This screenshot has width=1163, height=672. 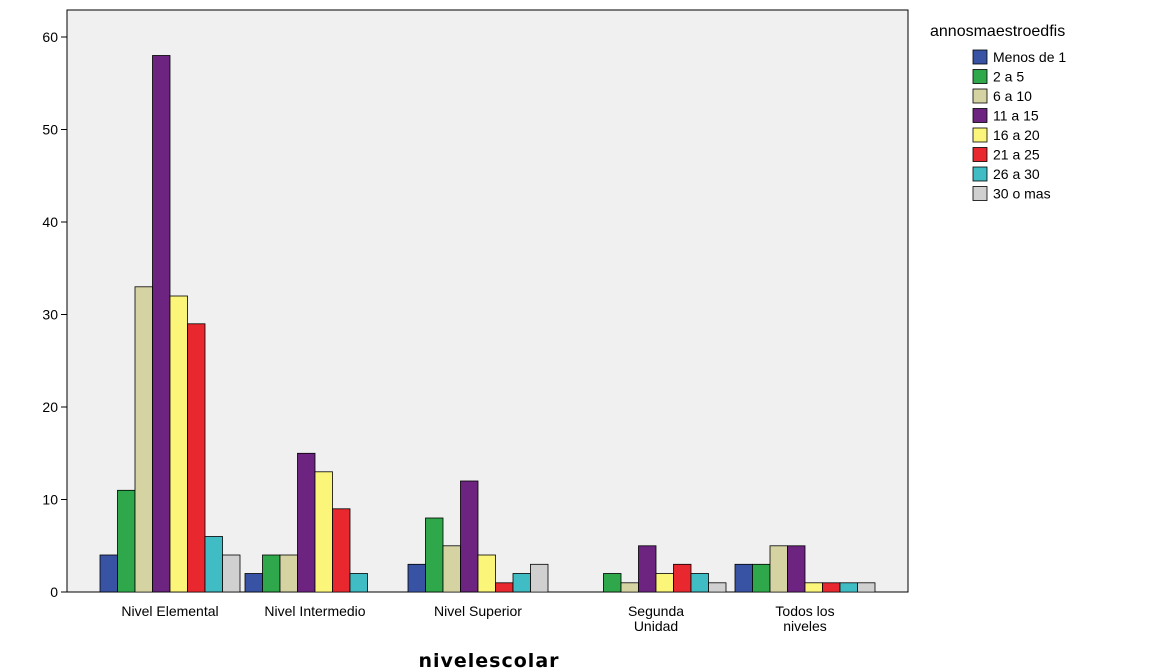 What do you see at coordinates (1016, 135) in the screenshot?
I see `legend-label: 16 a 20` at bounding box center [1016, 135].